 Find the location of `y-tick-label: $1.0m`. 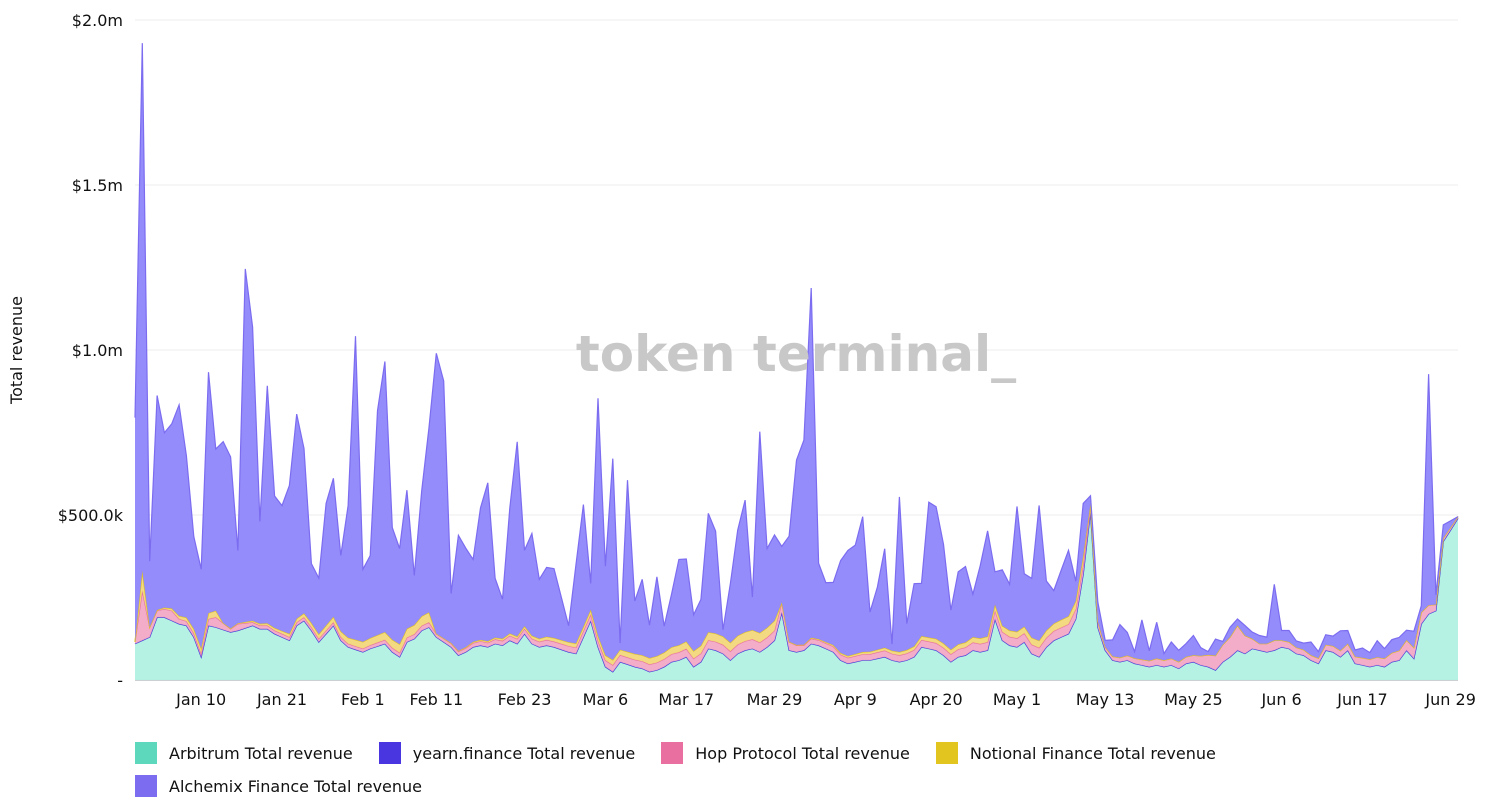

y-tick-label: $1.0m is located at coordinates (97, 350).